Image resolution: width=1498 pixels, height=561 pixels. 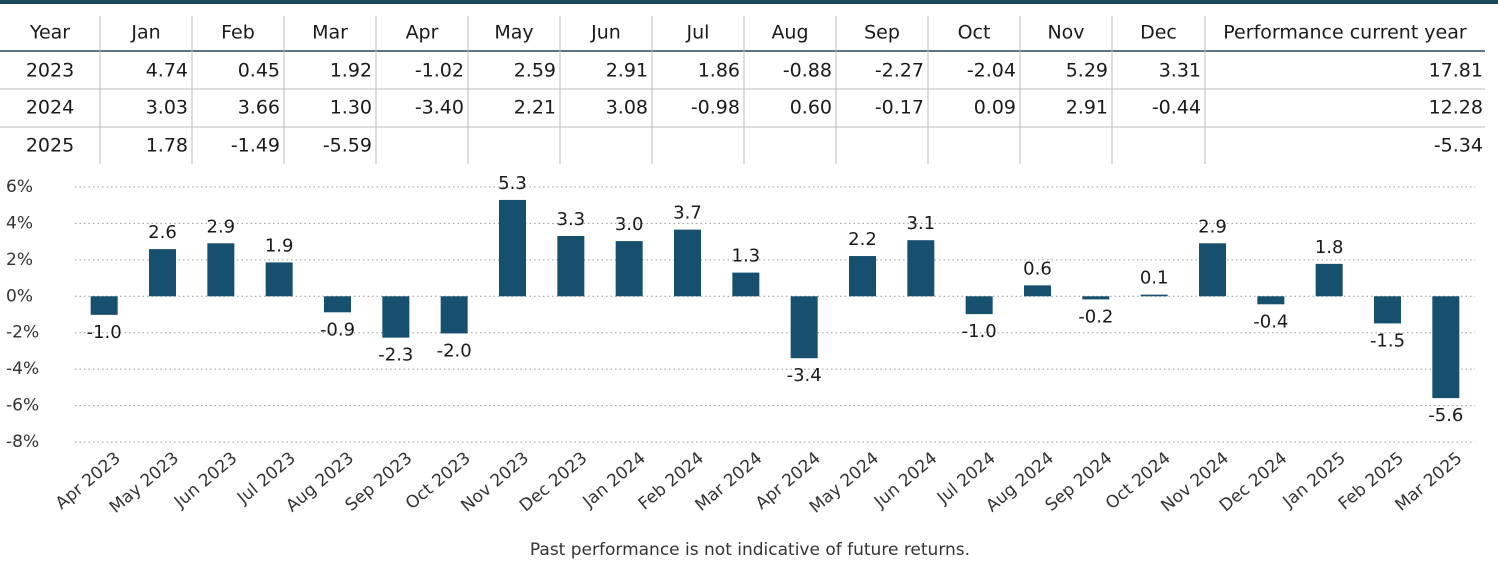 I want to click on x-tick-label: Jun 2024, so click(x=905, y=480).